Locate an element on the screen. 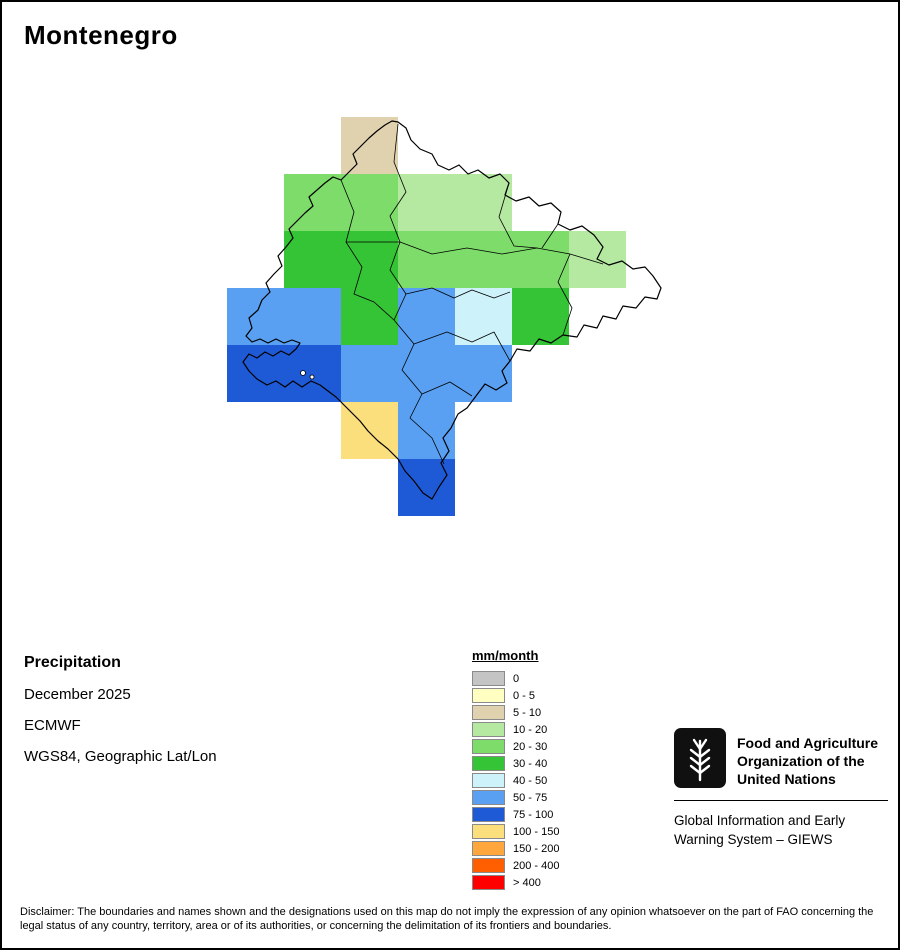 The height and width of the screenshot is (950, 900). legend-entry: 75 - 100 is located at coordinates (515, 814).